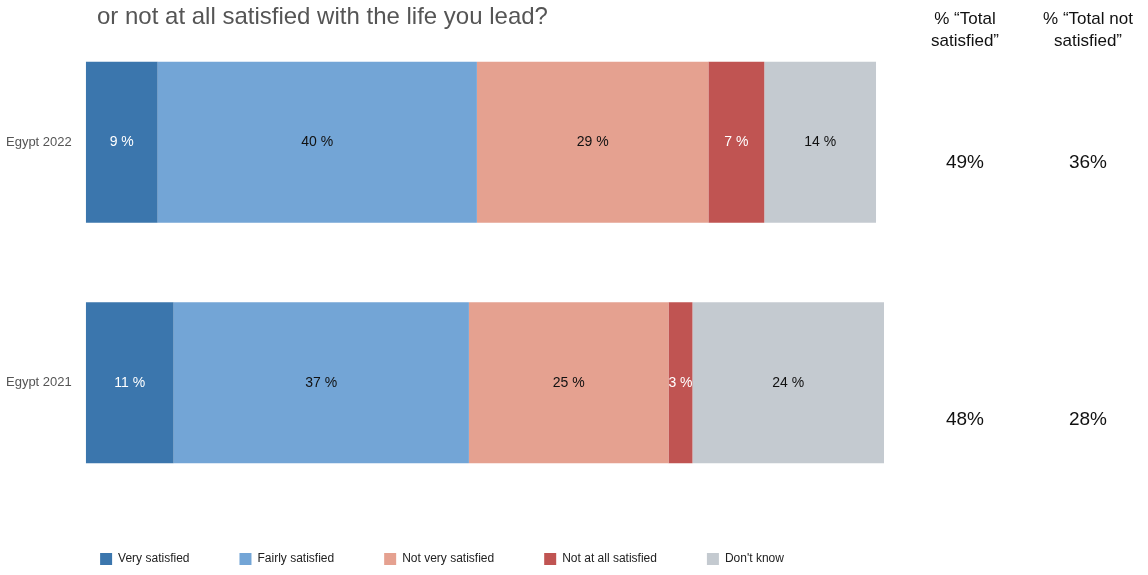  I want to click on data-label: 14 %, so click(820, 141).